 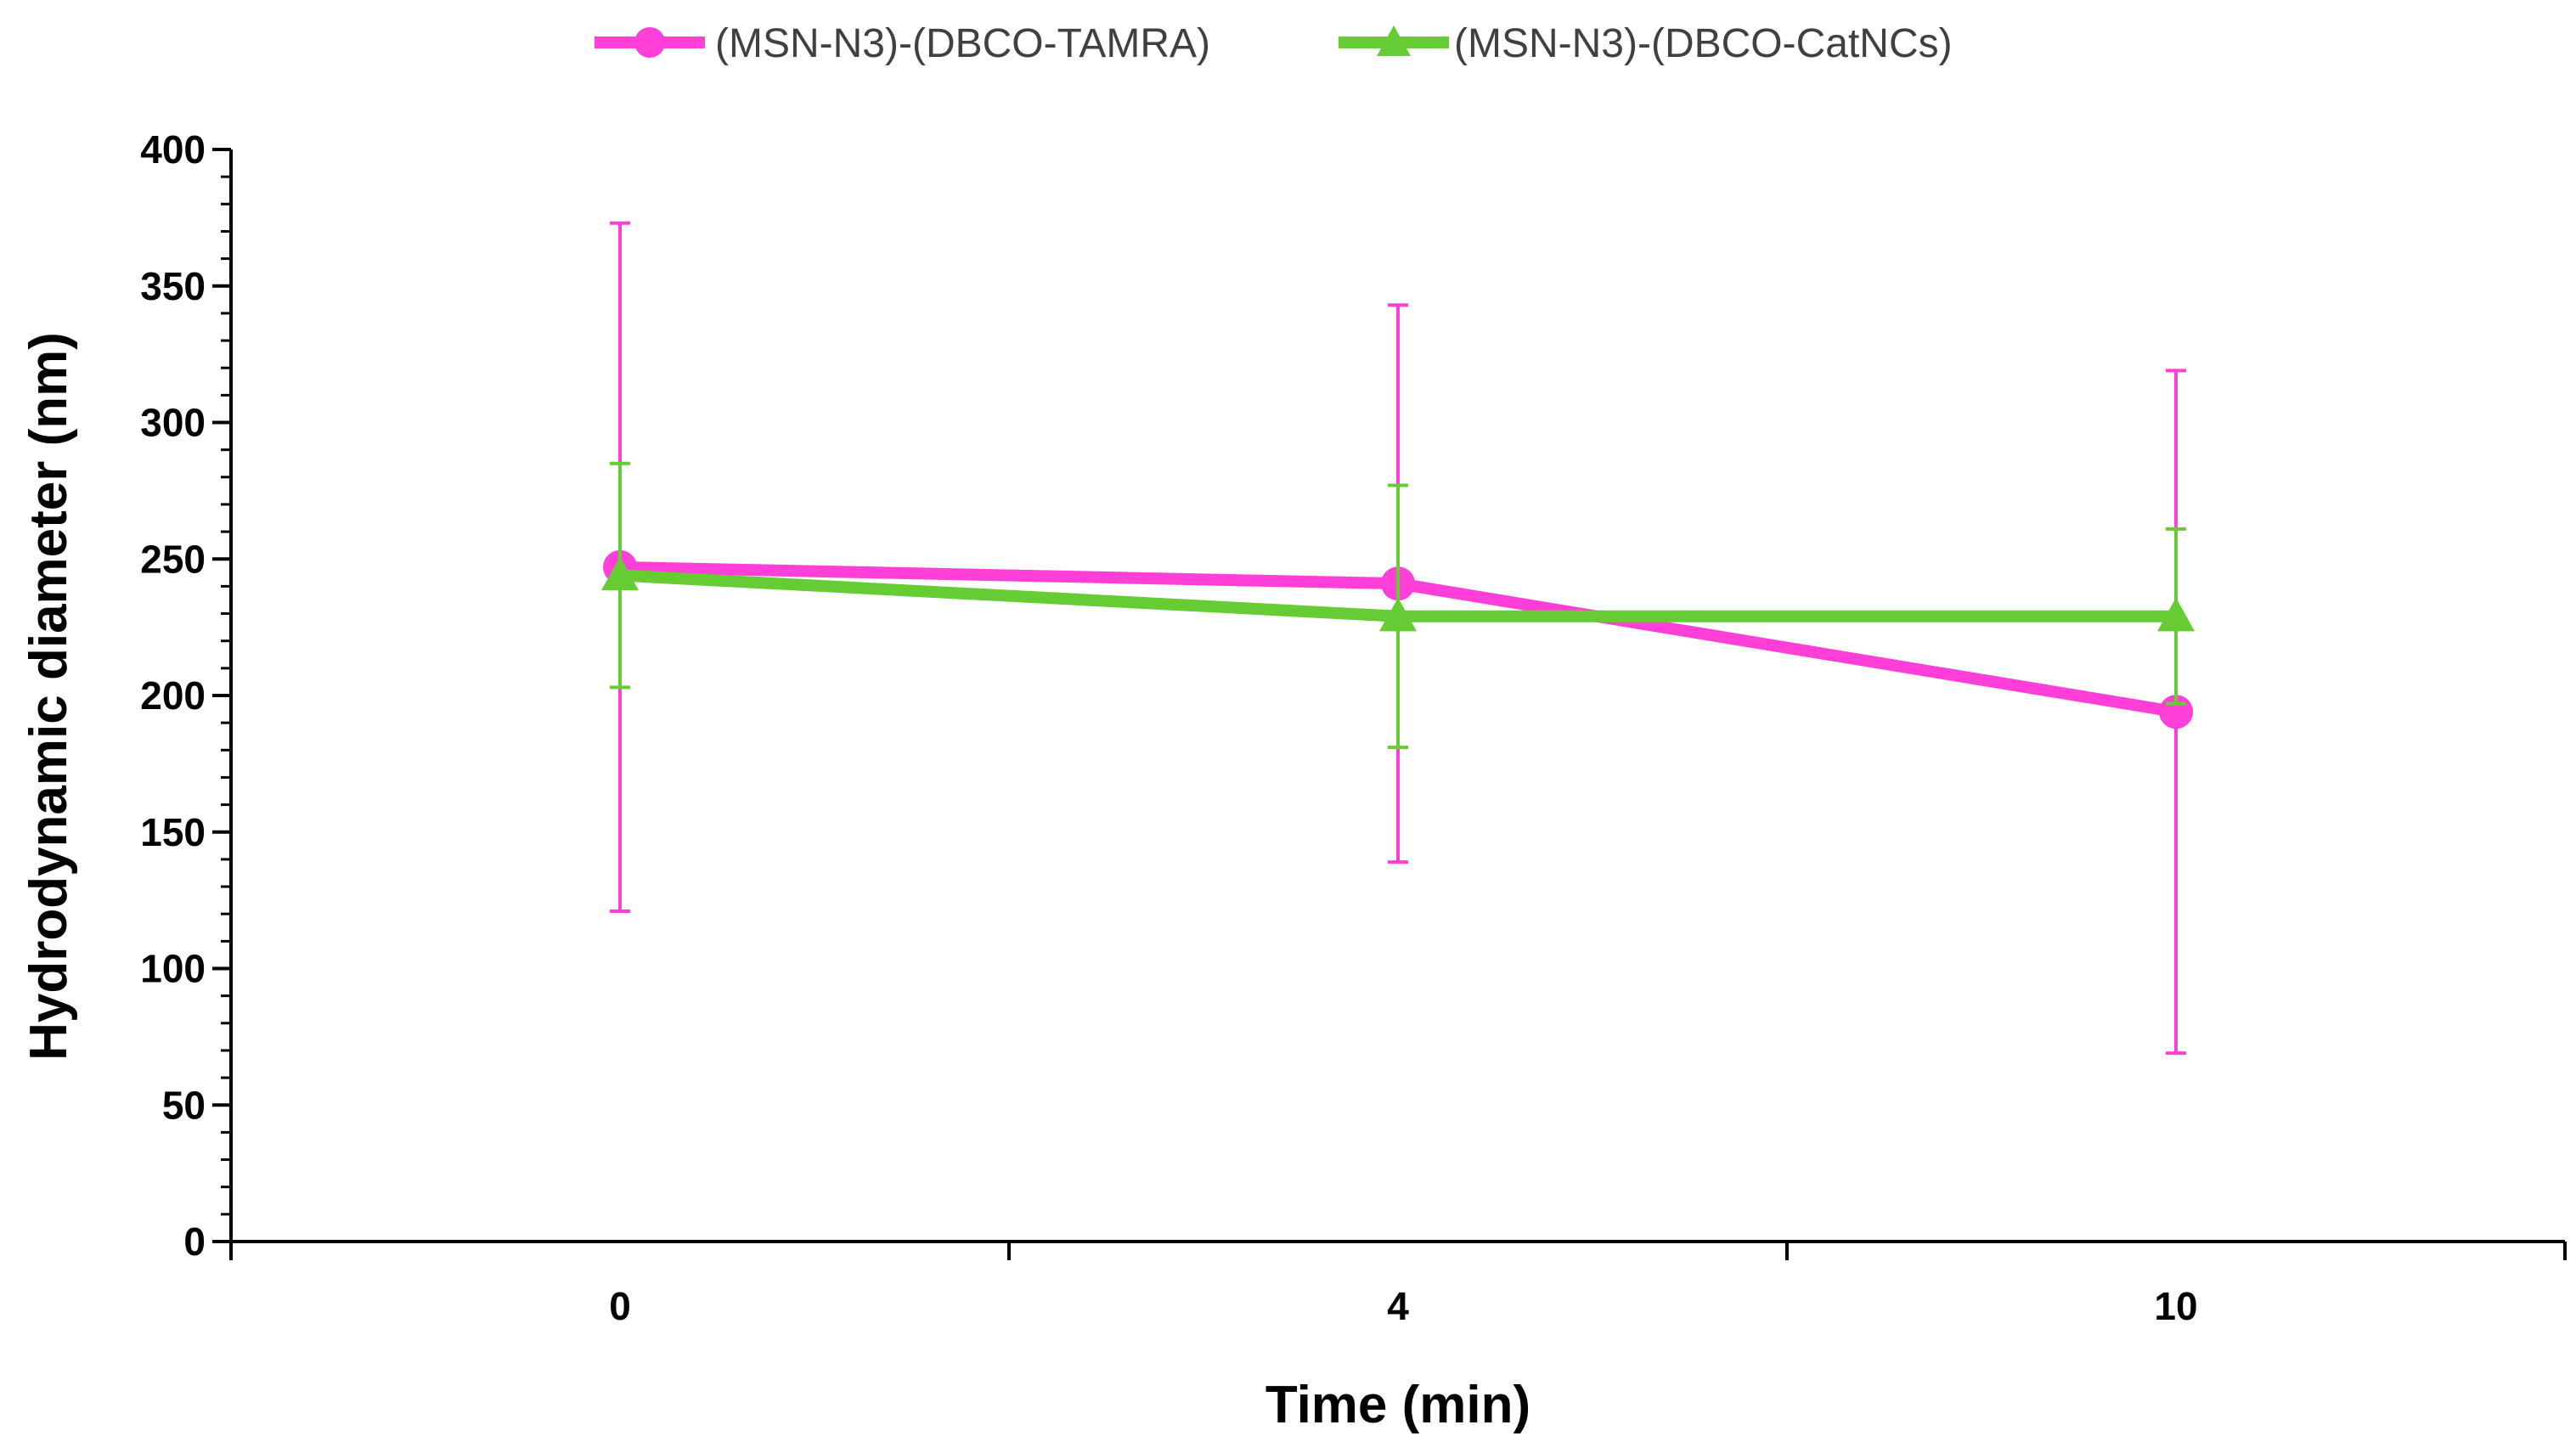 What do you see at coordinates (173, 832) in the screenshot?
I see `y-tick-label: 150` at bounding box center [173, 832].